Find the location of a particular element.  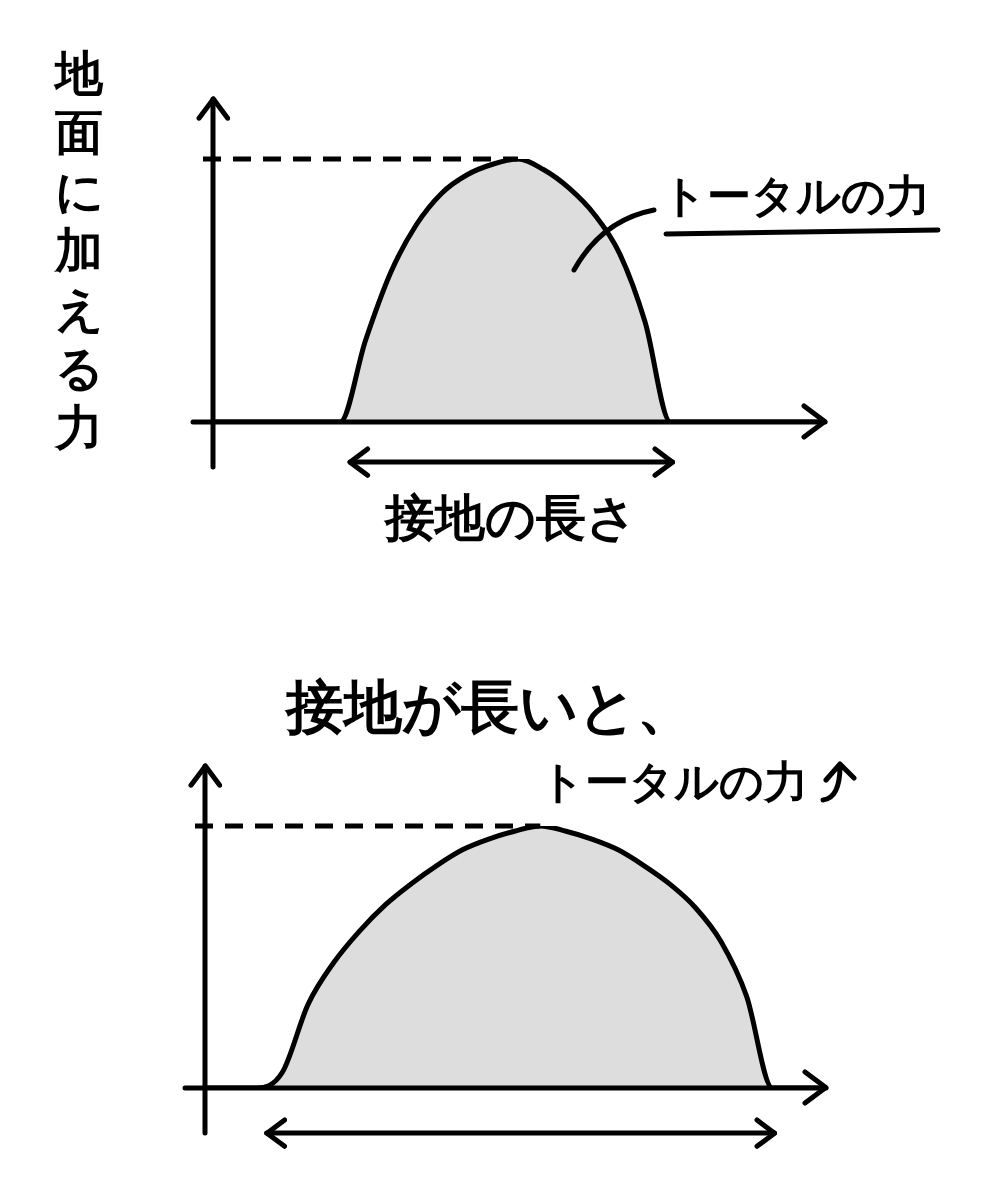

annotation: トータルの力 is located at coordinates (796, 196).